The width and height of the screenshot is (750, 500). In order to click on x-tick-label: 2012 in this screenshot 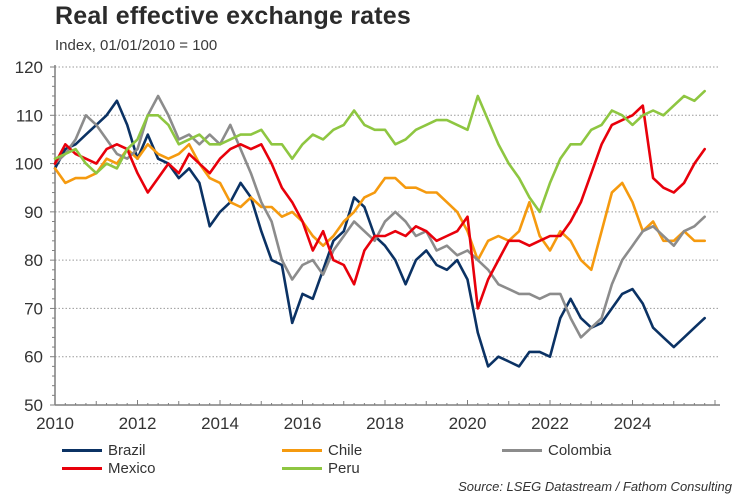, I will do `click(138, 423)`.